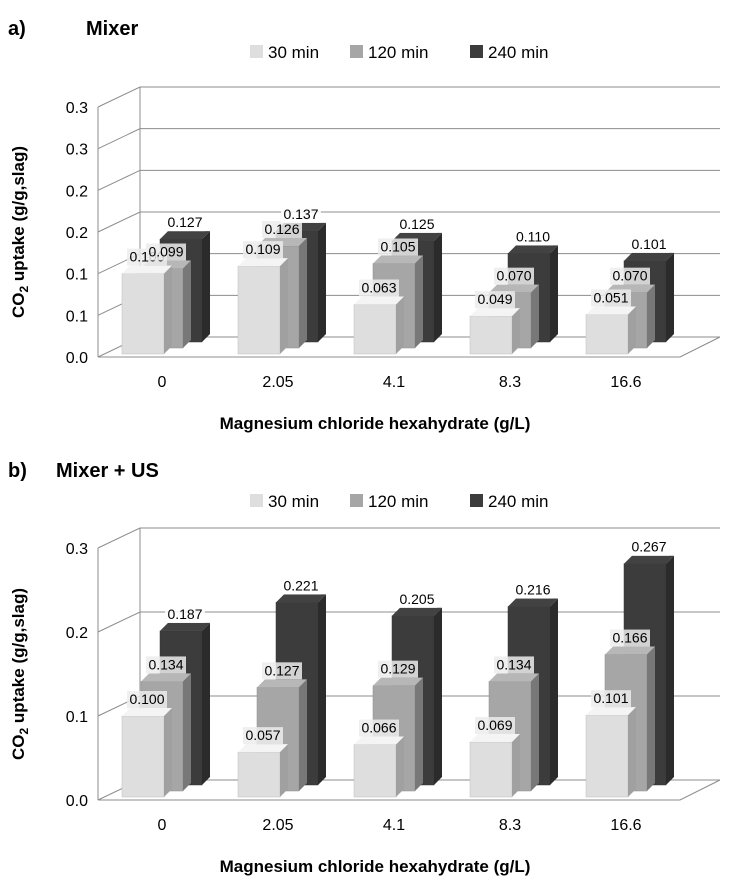 The width and height of the screenshot is (737, 884). Describe the element at coordinates (300, 585) in the screenshot. I see `data-label: 0.221` at that location.